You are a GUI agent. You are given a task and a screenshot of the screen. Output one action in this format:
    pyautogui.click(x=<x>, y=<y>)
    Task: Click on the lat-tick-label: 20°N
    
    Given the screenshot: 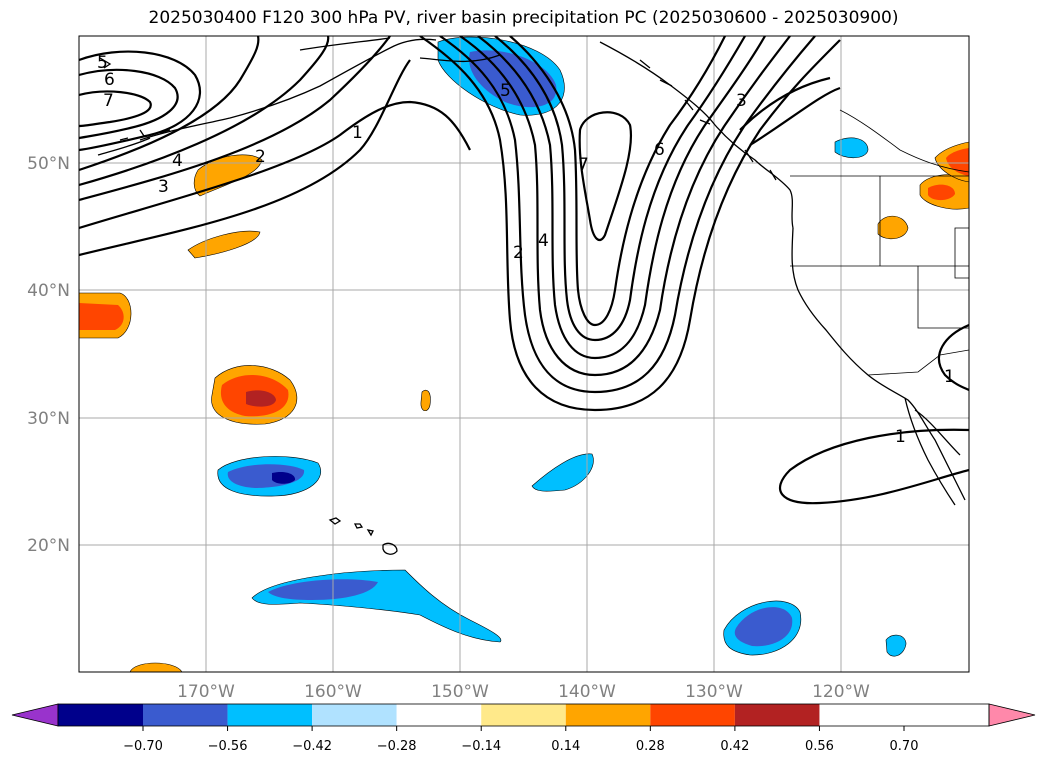 What is the action you would take?
    pyautogui.click(x=48, y=546)
    